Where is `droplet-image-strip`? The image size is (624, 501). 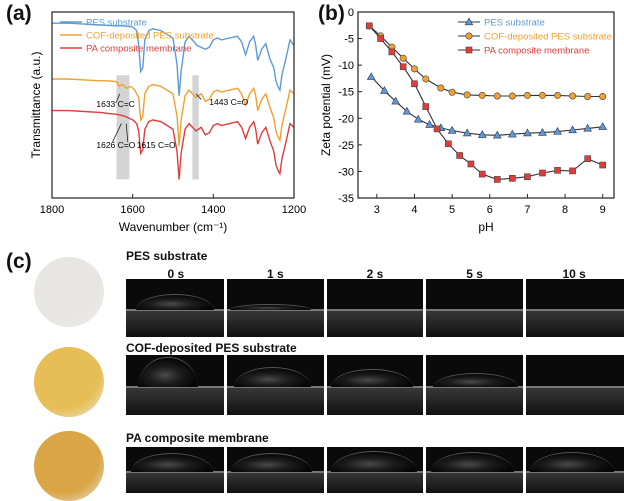 droplet-image-strip is located at coordinates (375, 308).